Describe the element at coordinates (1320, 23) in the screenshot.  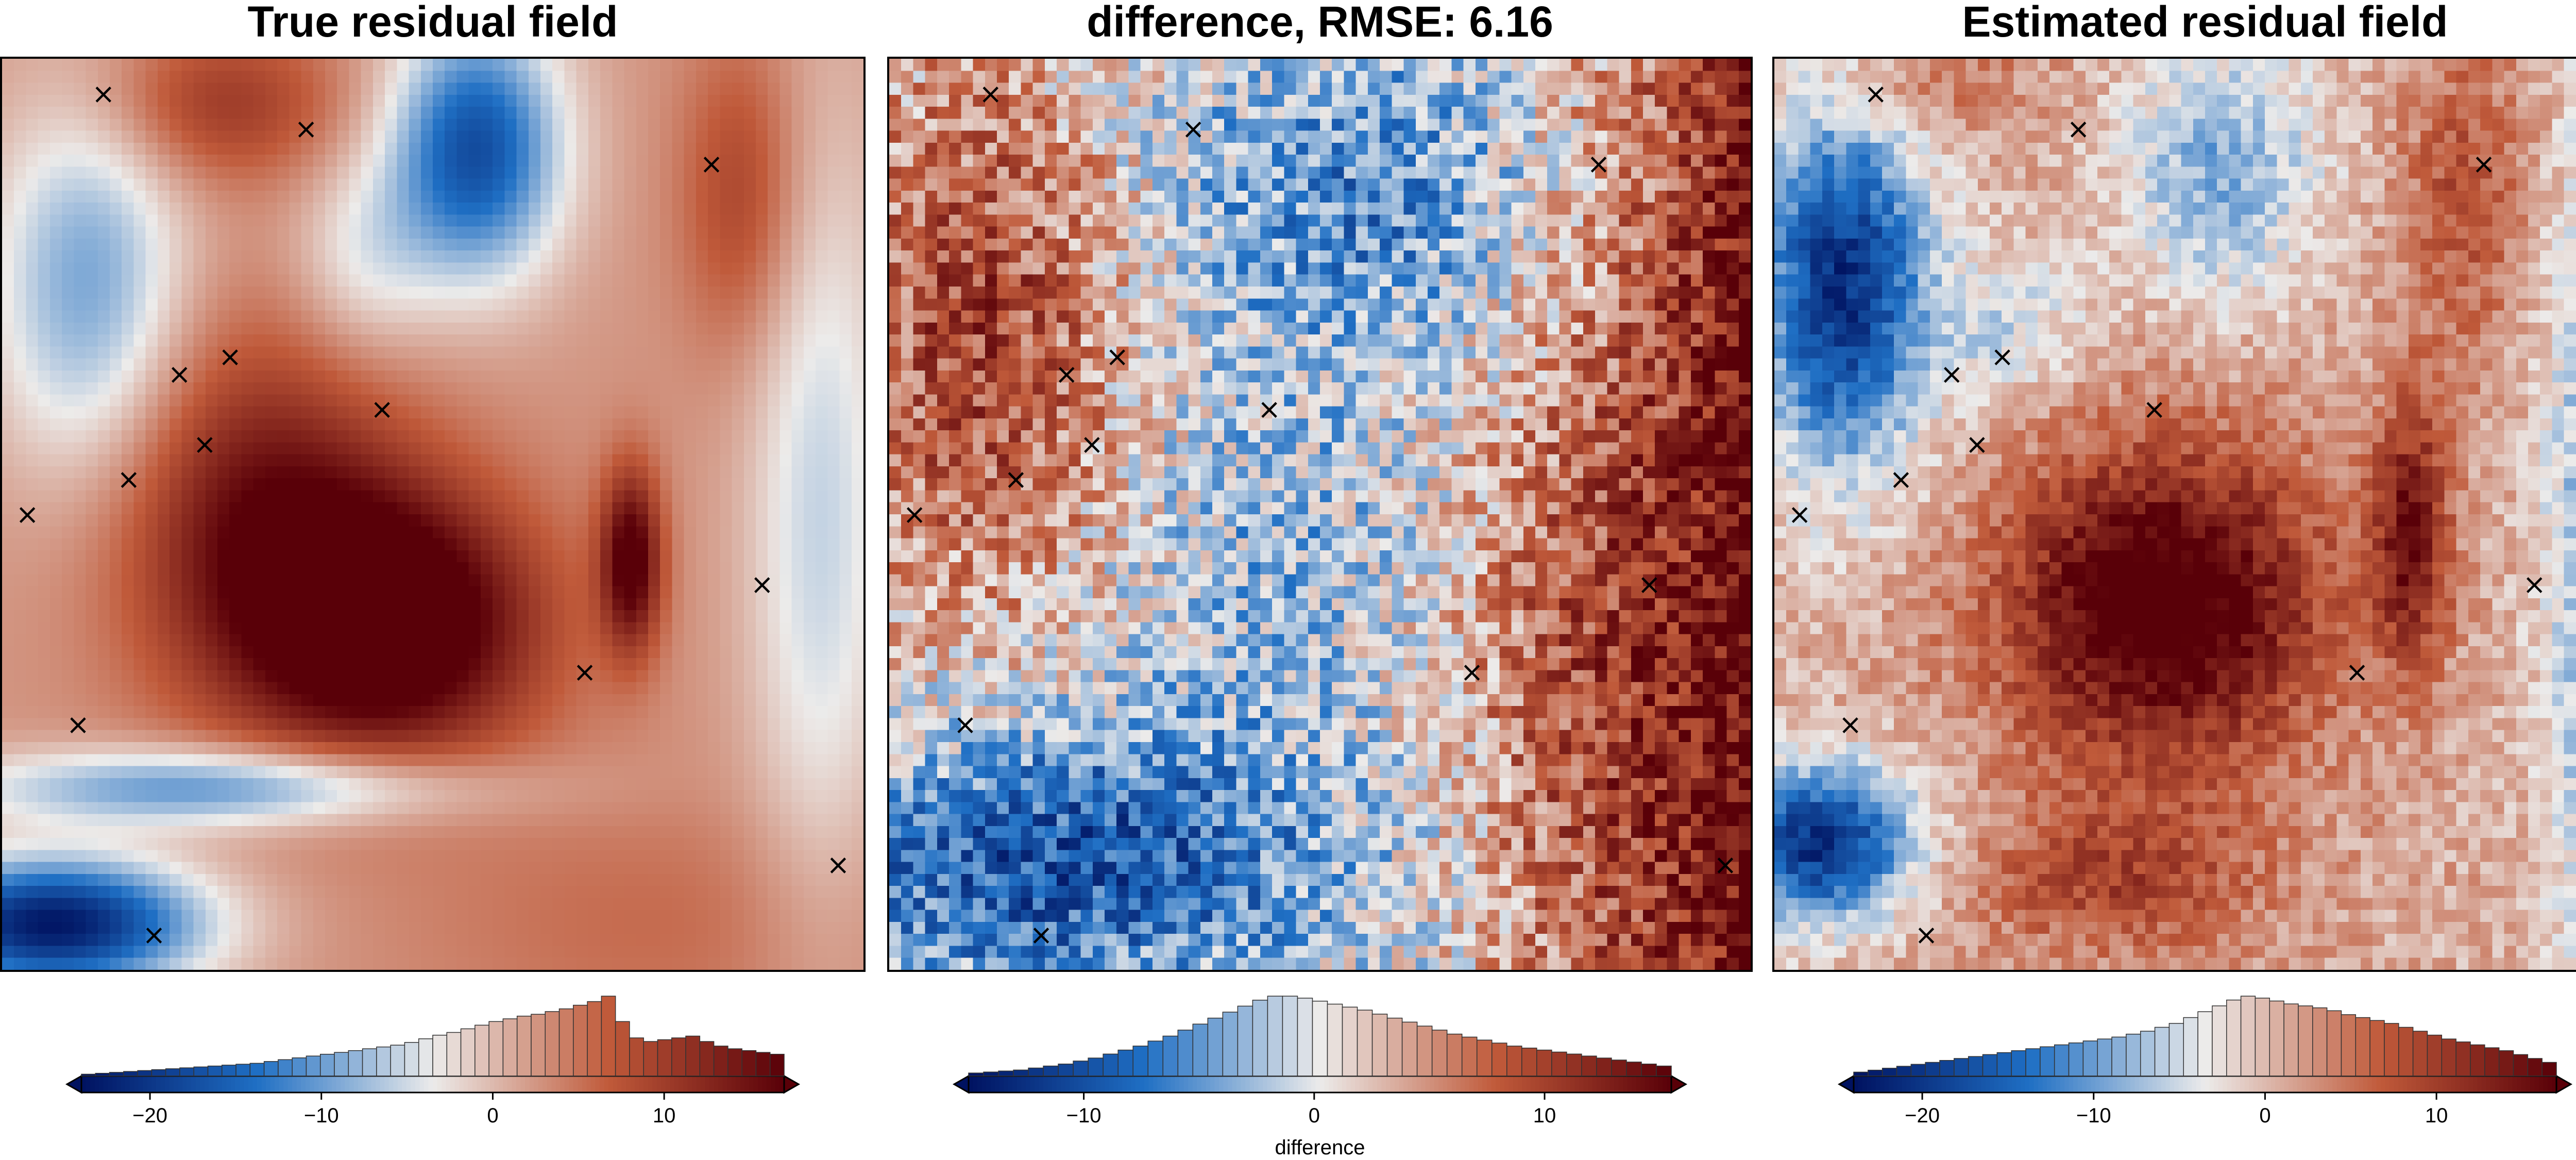
I see `panel-title-difference: difference, RMSE: 6.16` at that location.